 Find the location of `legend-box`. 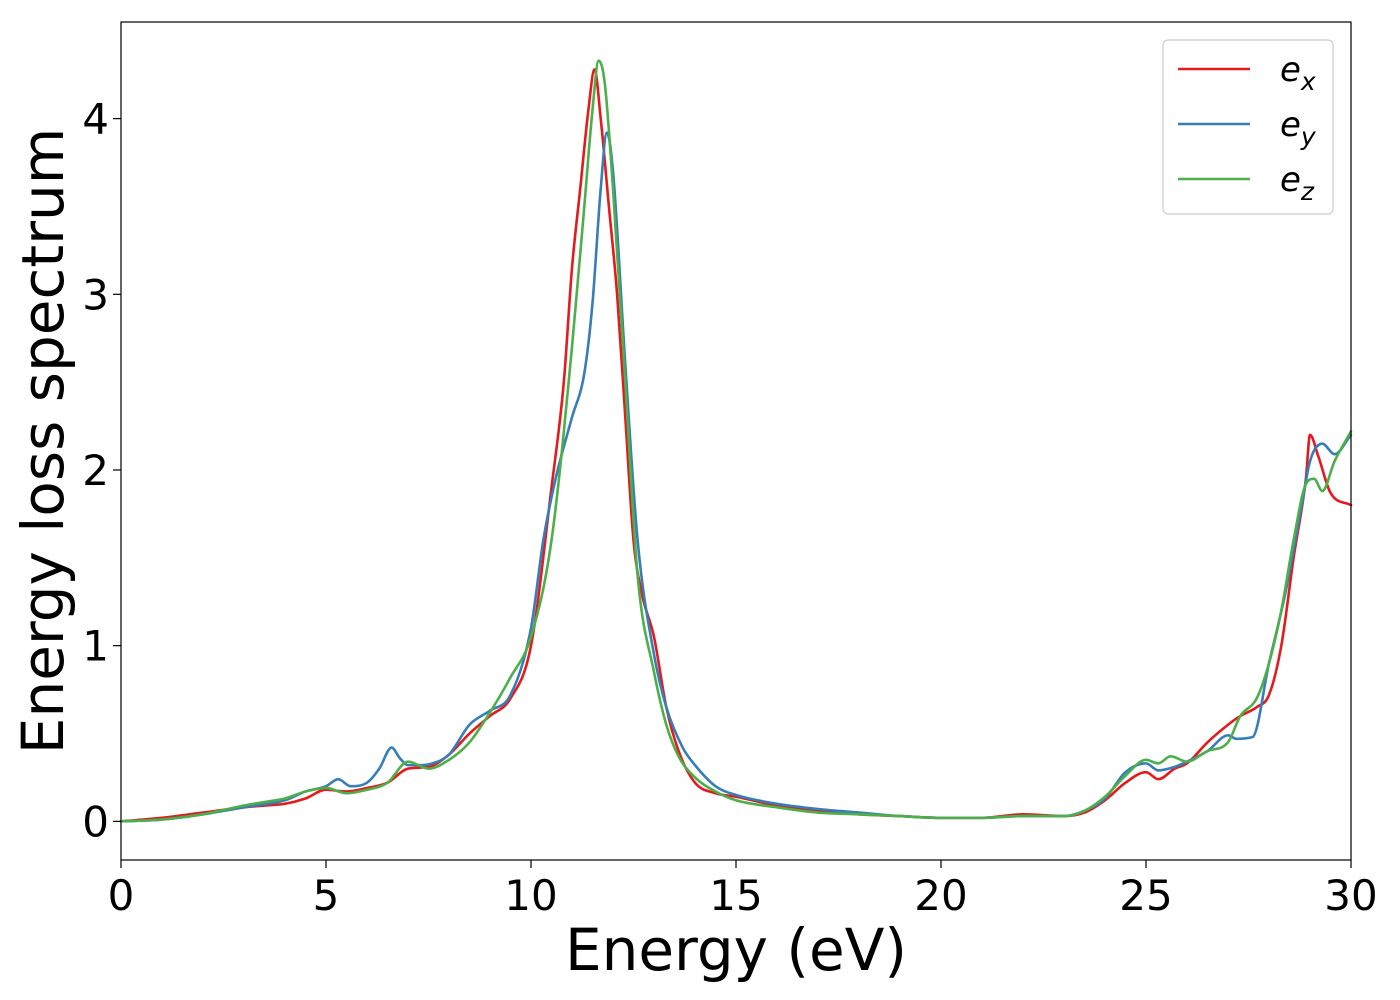

legend-box is located at coordinates (1248, 127).